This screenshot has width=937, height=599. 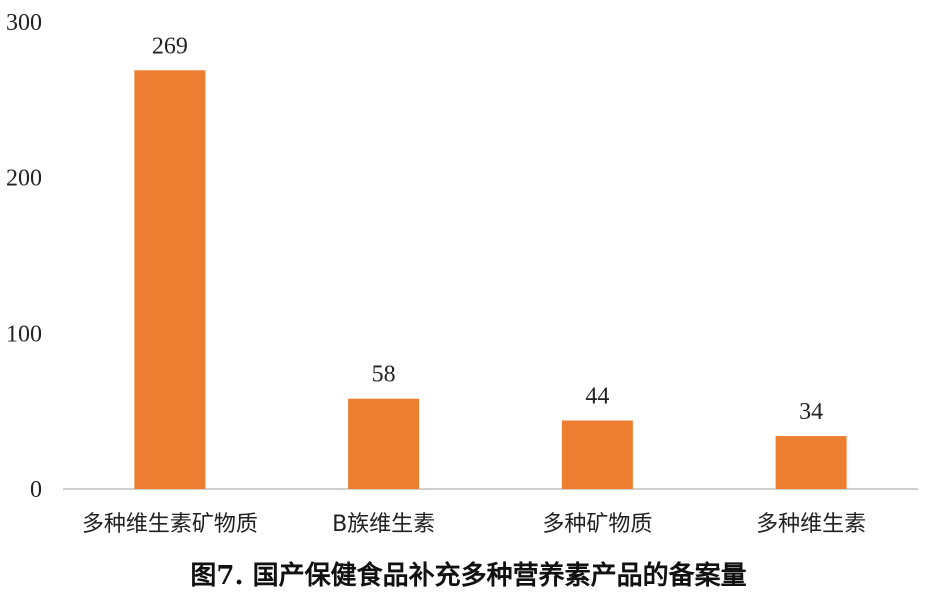 What do you see at coordinates (24, 179) in the screenshot?
I see `y-tick-label: 200` at bounding box center [24, 179].